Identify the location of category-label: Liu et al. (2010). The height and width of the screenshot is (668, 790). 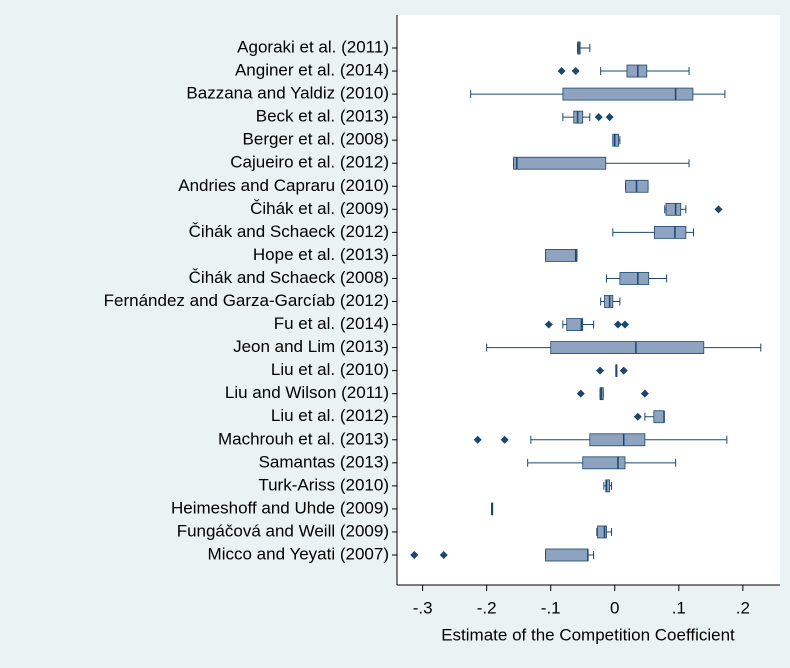
(330, 369).